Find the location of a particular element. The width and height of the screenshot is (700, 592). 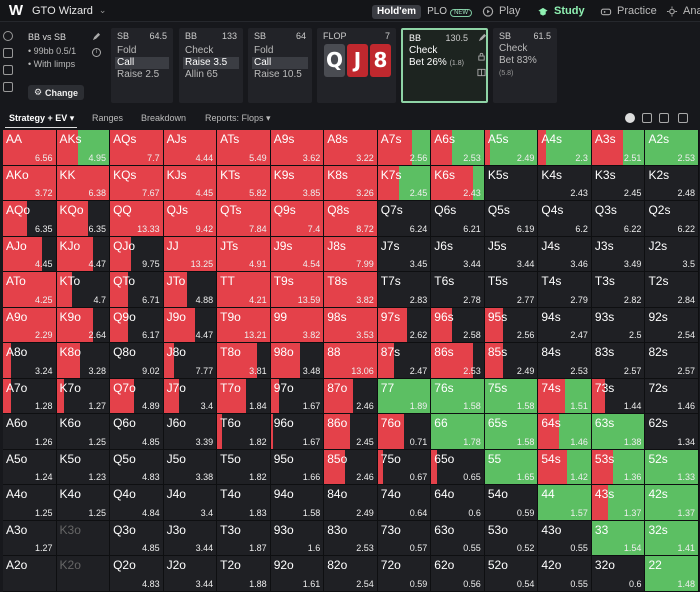

action-panel-bb-2: BB 130.5 Check Bet 26% (1.8) is located at coordinates (444, 65).